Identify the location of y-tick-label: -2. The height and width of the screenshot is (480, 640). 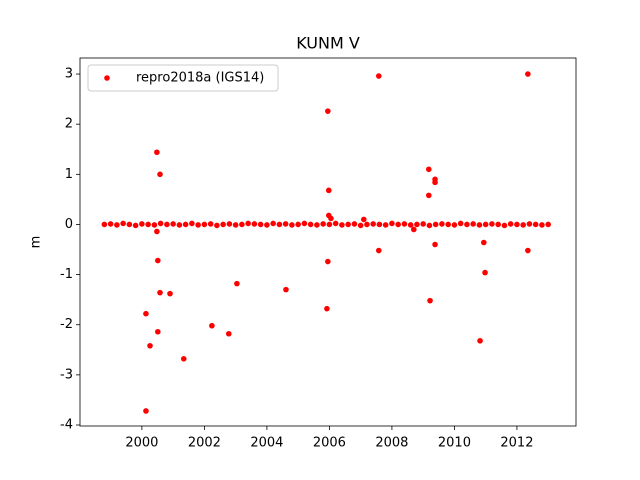
(66, 324).